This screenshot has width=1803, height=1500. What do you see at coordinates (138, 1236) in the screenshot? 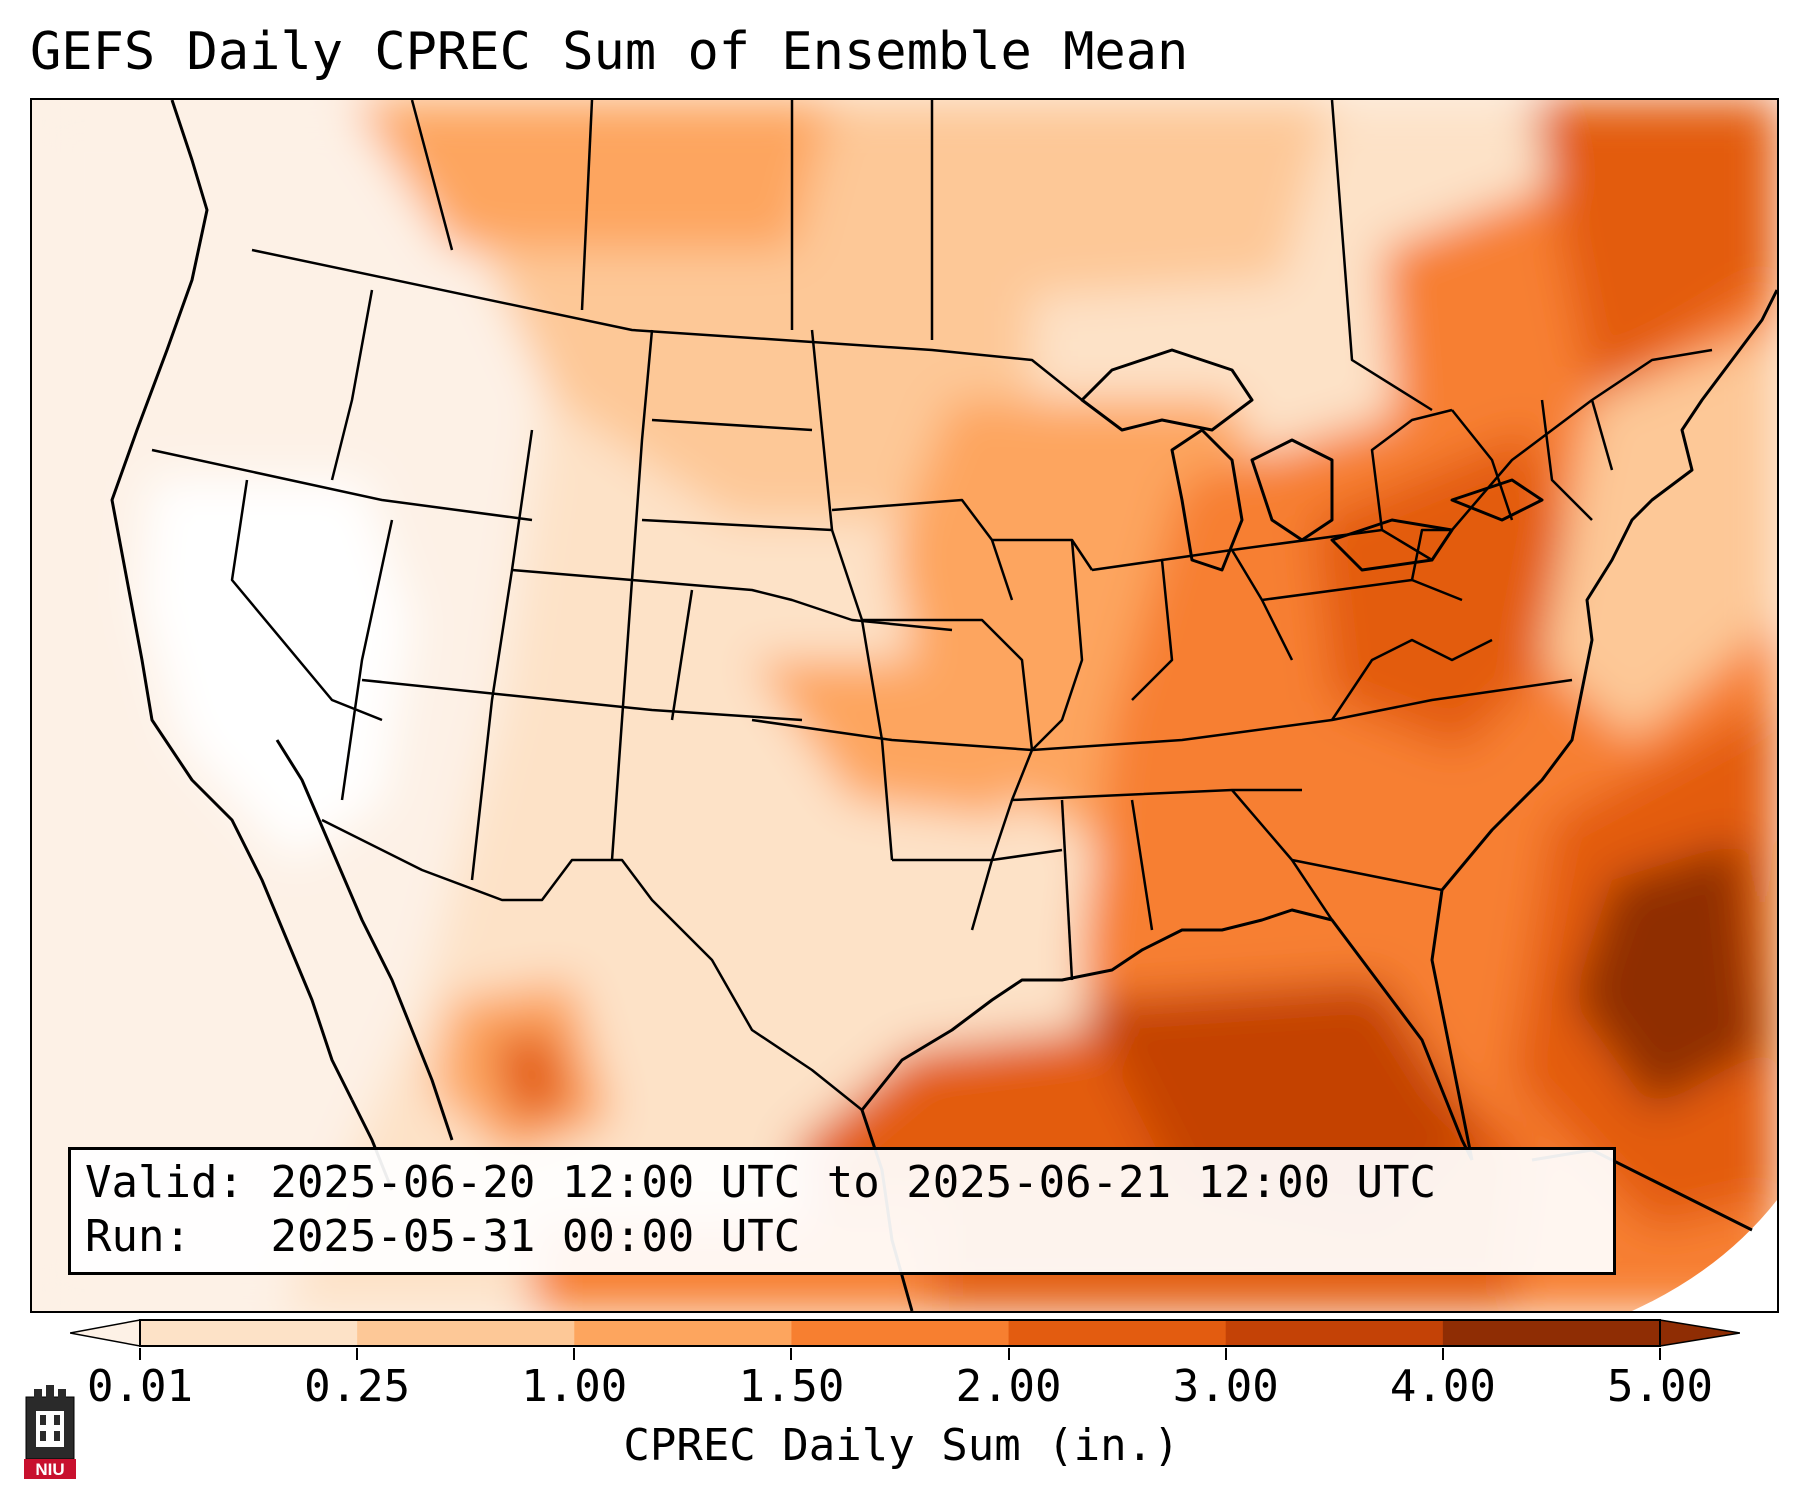
I see `run-label: Run:` at bounding box center [138, 1236].